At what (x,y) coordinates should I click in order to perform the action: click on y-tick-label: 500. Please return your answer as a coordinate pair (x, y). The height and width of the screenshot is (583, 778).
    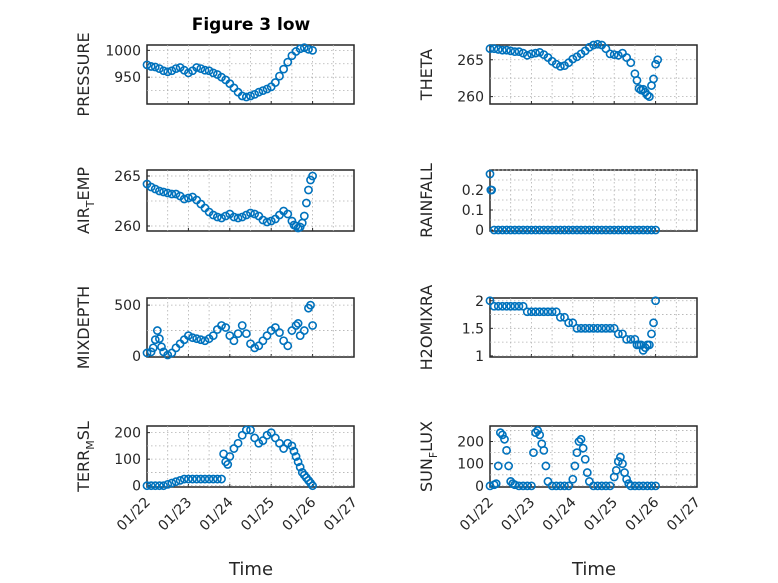
    Looking at the image, I should click on (127, 306).